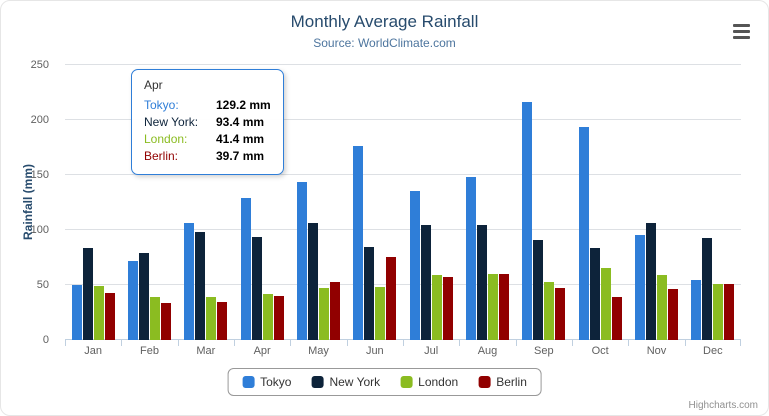 The image size is (769, 416). Describe the element at coordinates (345, 382) in the screenshot. I see `legend-item-new-york: New York` at that location.